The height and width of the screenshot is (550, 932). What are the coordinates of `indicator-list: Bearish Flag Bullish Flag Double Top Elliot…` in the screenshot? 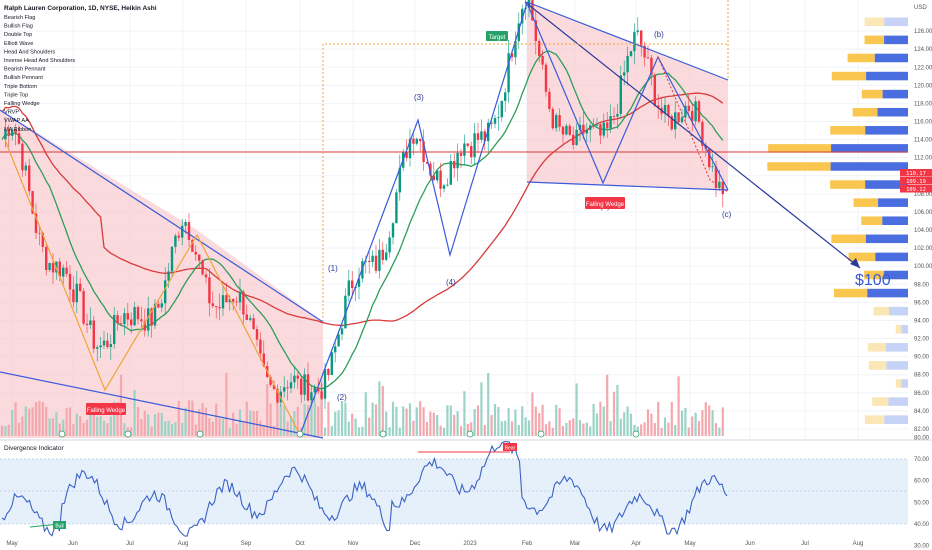 It's located at (39, 74).